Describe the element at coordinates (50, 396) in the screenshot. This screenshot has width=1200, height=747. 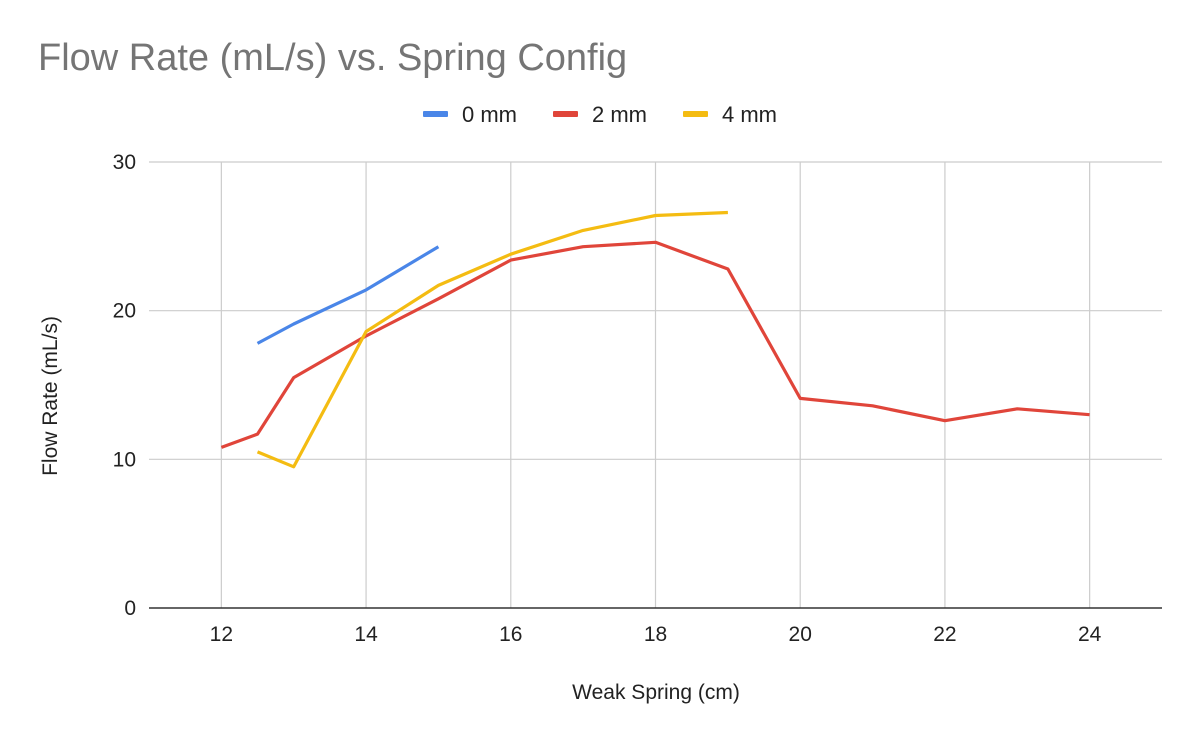
I see `y-axis-title: Flow Rate (mL/s)` at that location.